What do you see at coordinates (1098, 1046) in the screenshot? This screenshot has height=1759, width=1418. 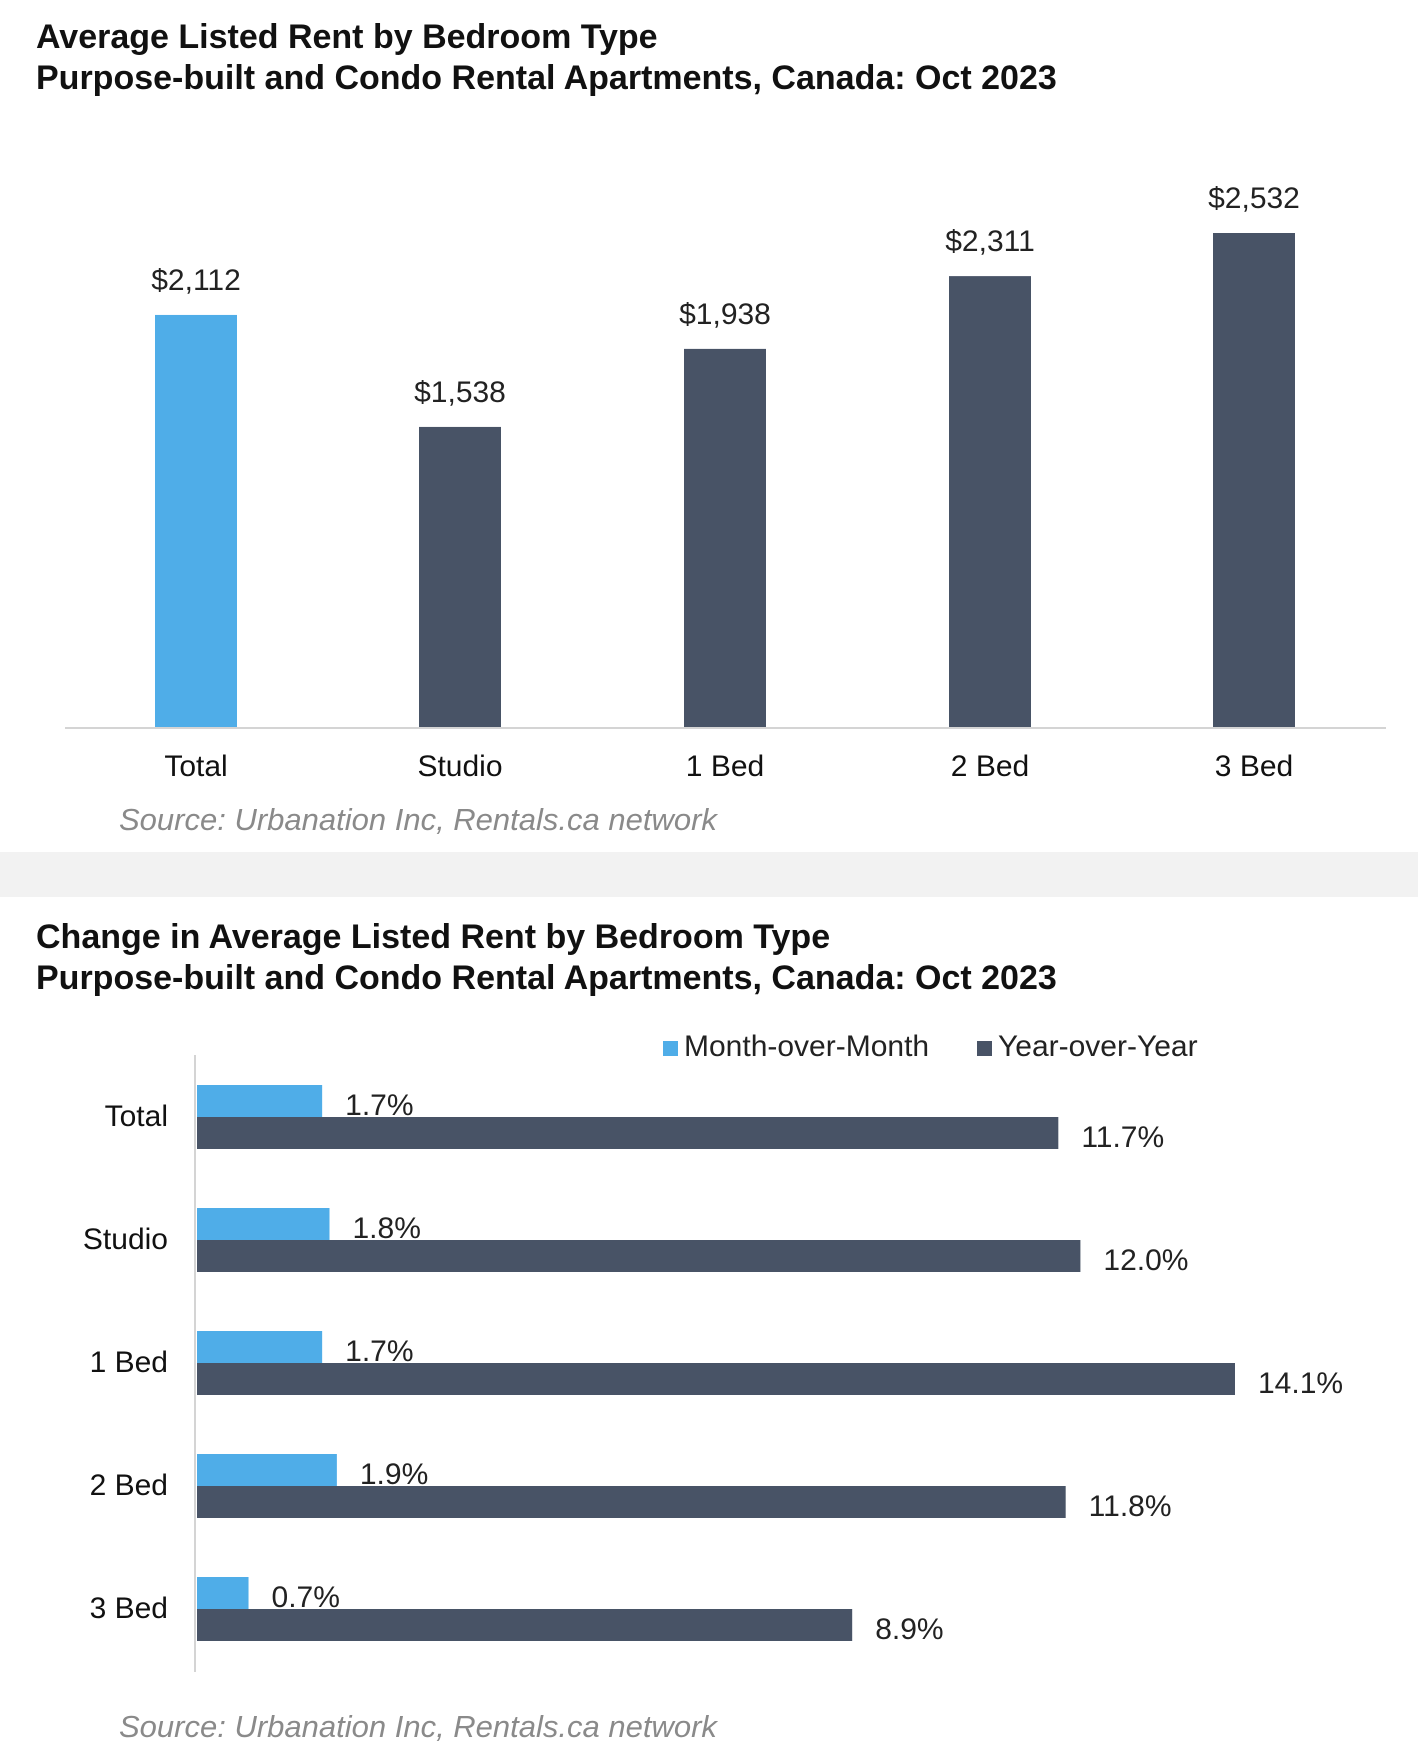 I see `legend-label: Year-over-Year` at bounding box center [1098, 1046].